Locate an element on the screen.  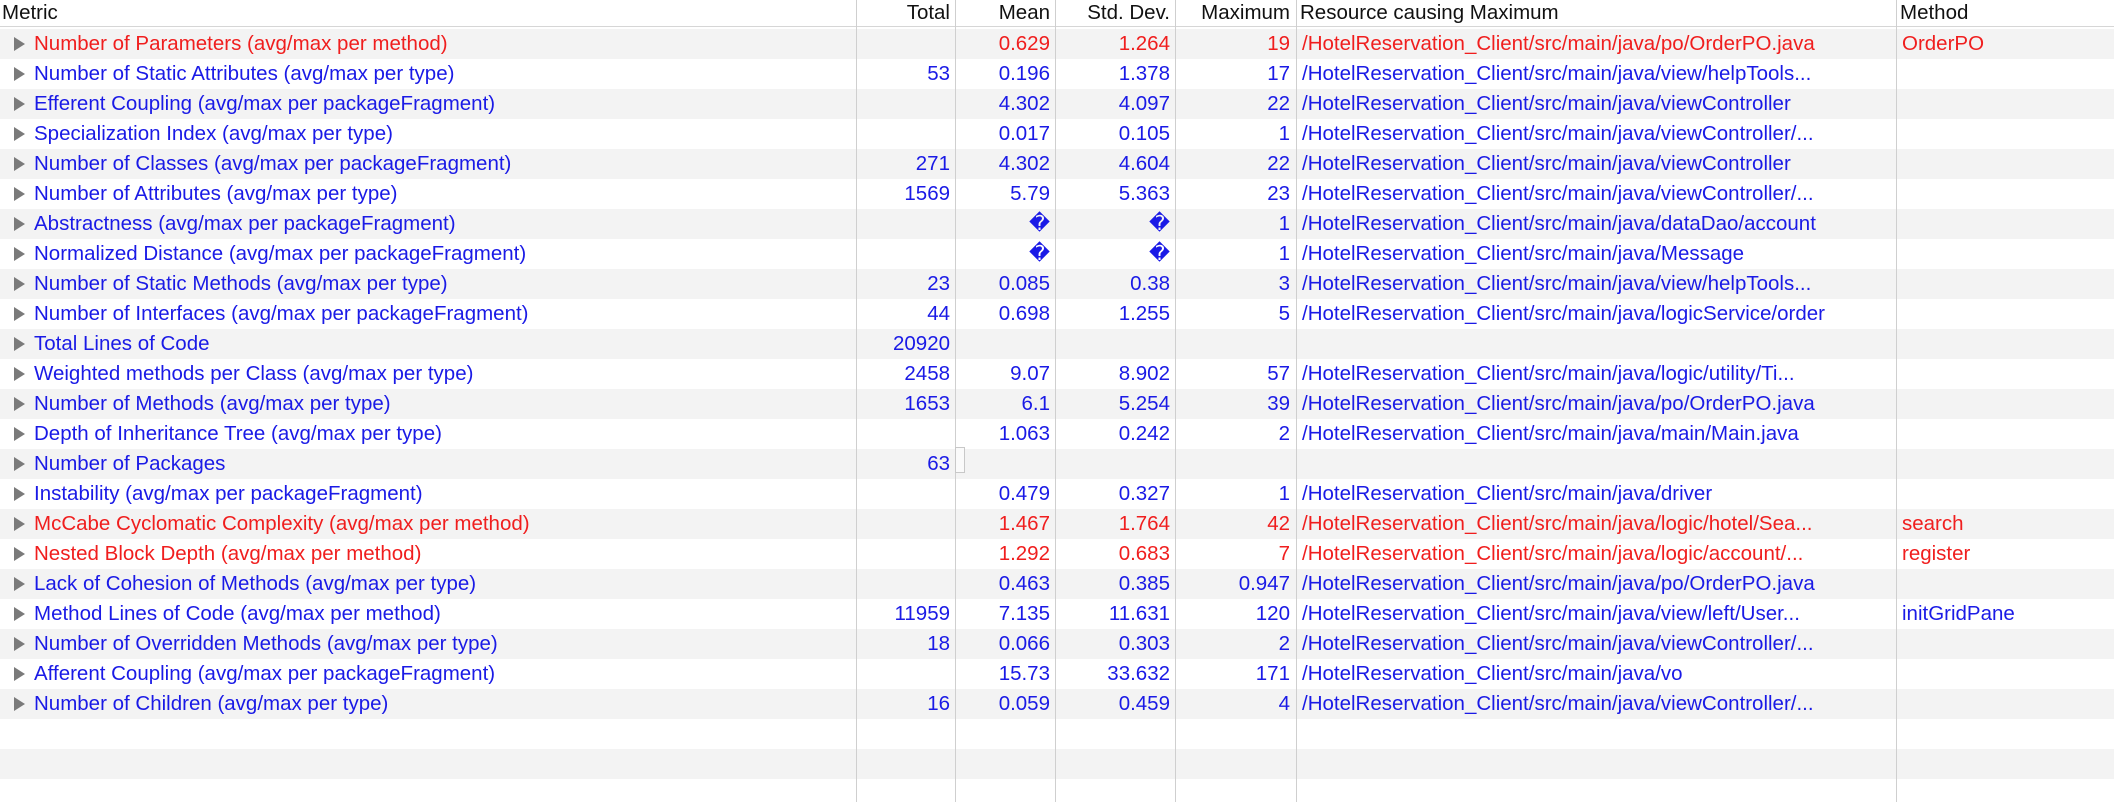
std-dev-cell: 0.38 is located at coordinates (1150, 283).